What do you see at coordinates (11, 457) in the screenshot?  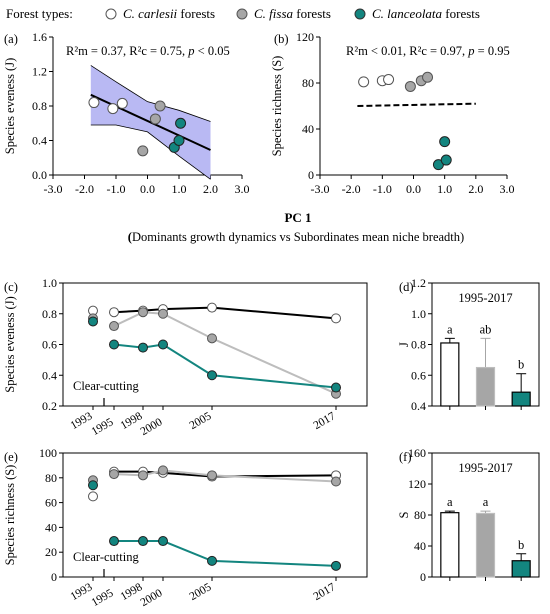 I see `e-panel-label: (e)` at bounding box center [11, 457].